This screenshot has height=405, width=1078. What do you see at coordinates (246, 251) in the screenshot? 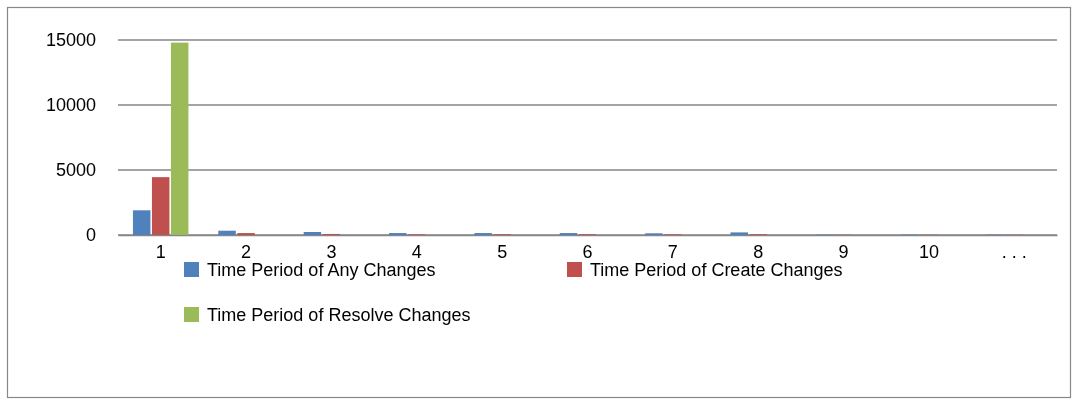
I see `x-tick-label: 2` at bounding box center [246, 251].